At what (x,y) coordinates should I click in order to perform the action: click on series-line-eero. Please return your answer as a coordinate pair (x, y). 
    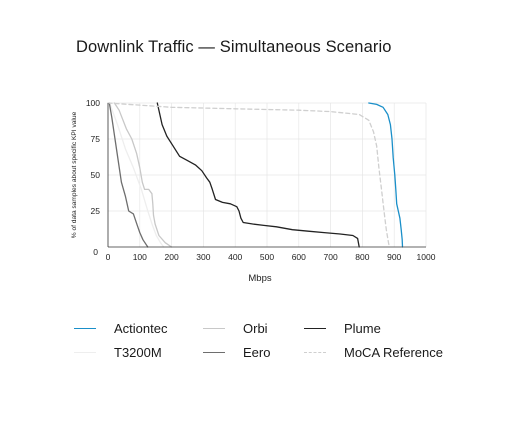
    Looking at the image, I should click on (128, 175).